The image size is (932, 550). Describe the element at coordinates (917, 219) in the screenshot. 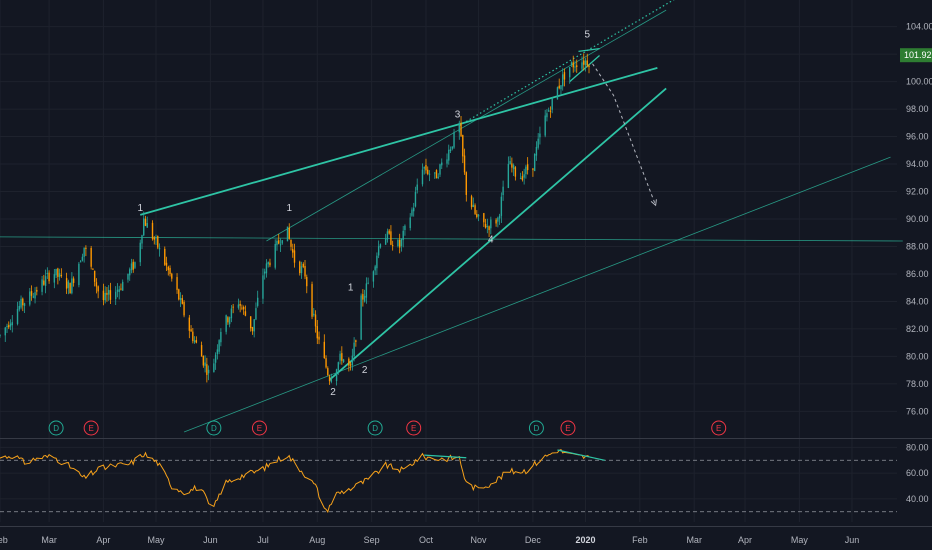

I see `price-tick-label: 90.00` at that location.